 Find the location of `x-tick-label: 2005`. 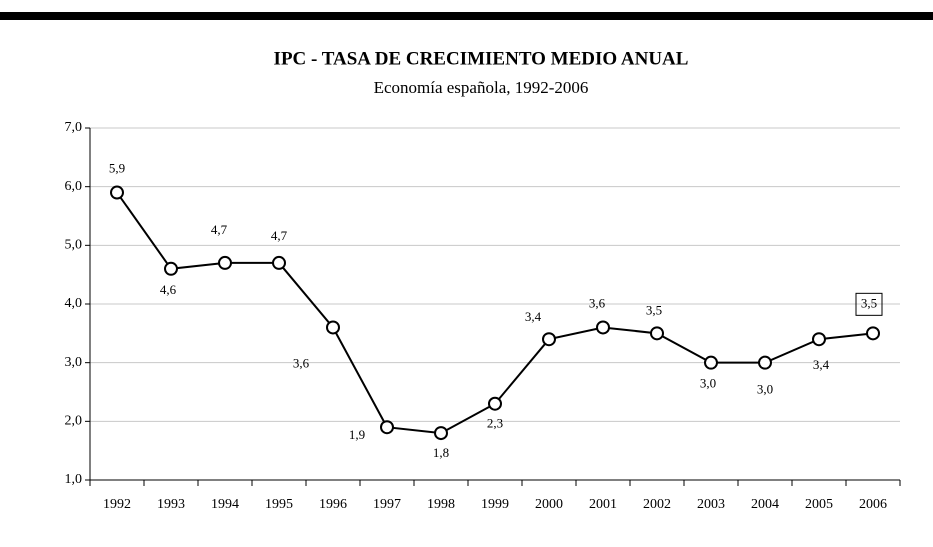

x-tick-label: 2005 is located at coordinates (819, 504).